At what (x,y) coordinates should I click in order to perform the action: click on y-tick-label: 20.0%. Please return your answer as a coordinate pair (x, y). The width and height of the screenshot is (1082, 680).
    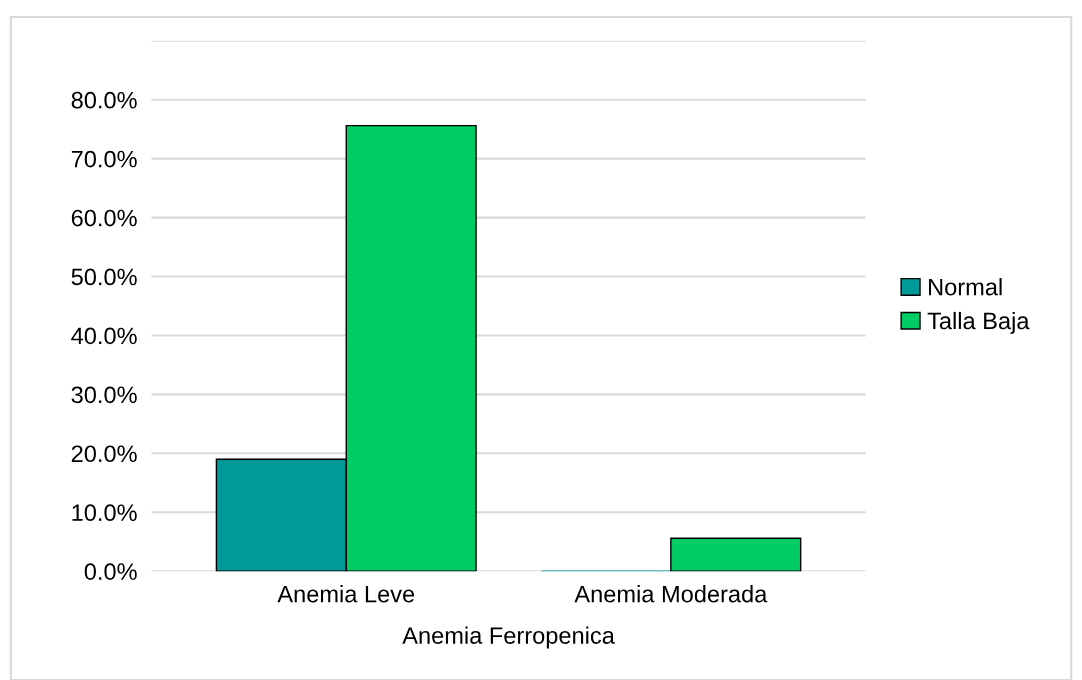
    Looking at the image, I should click on (104, 454).